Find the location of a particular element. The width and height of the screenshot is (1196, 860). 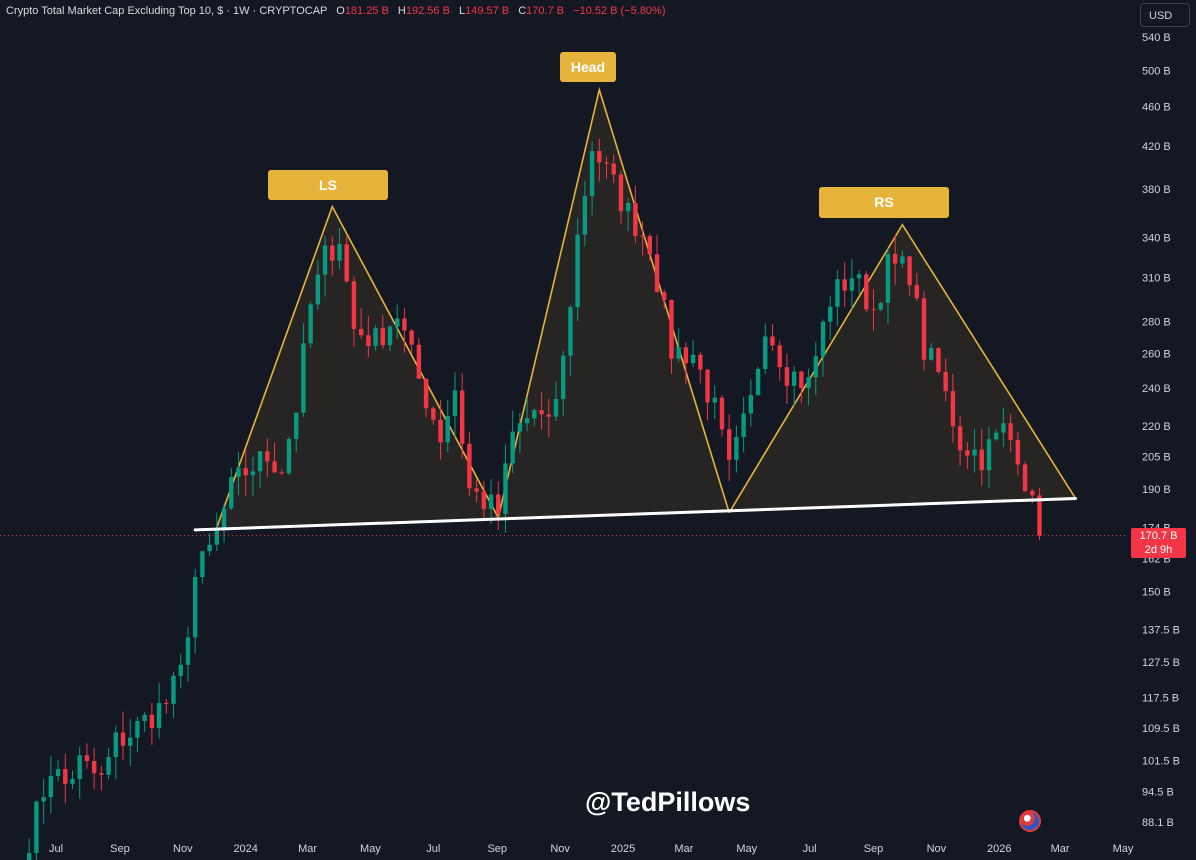

us-flag-icon is located at coordinates (1030, 821).